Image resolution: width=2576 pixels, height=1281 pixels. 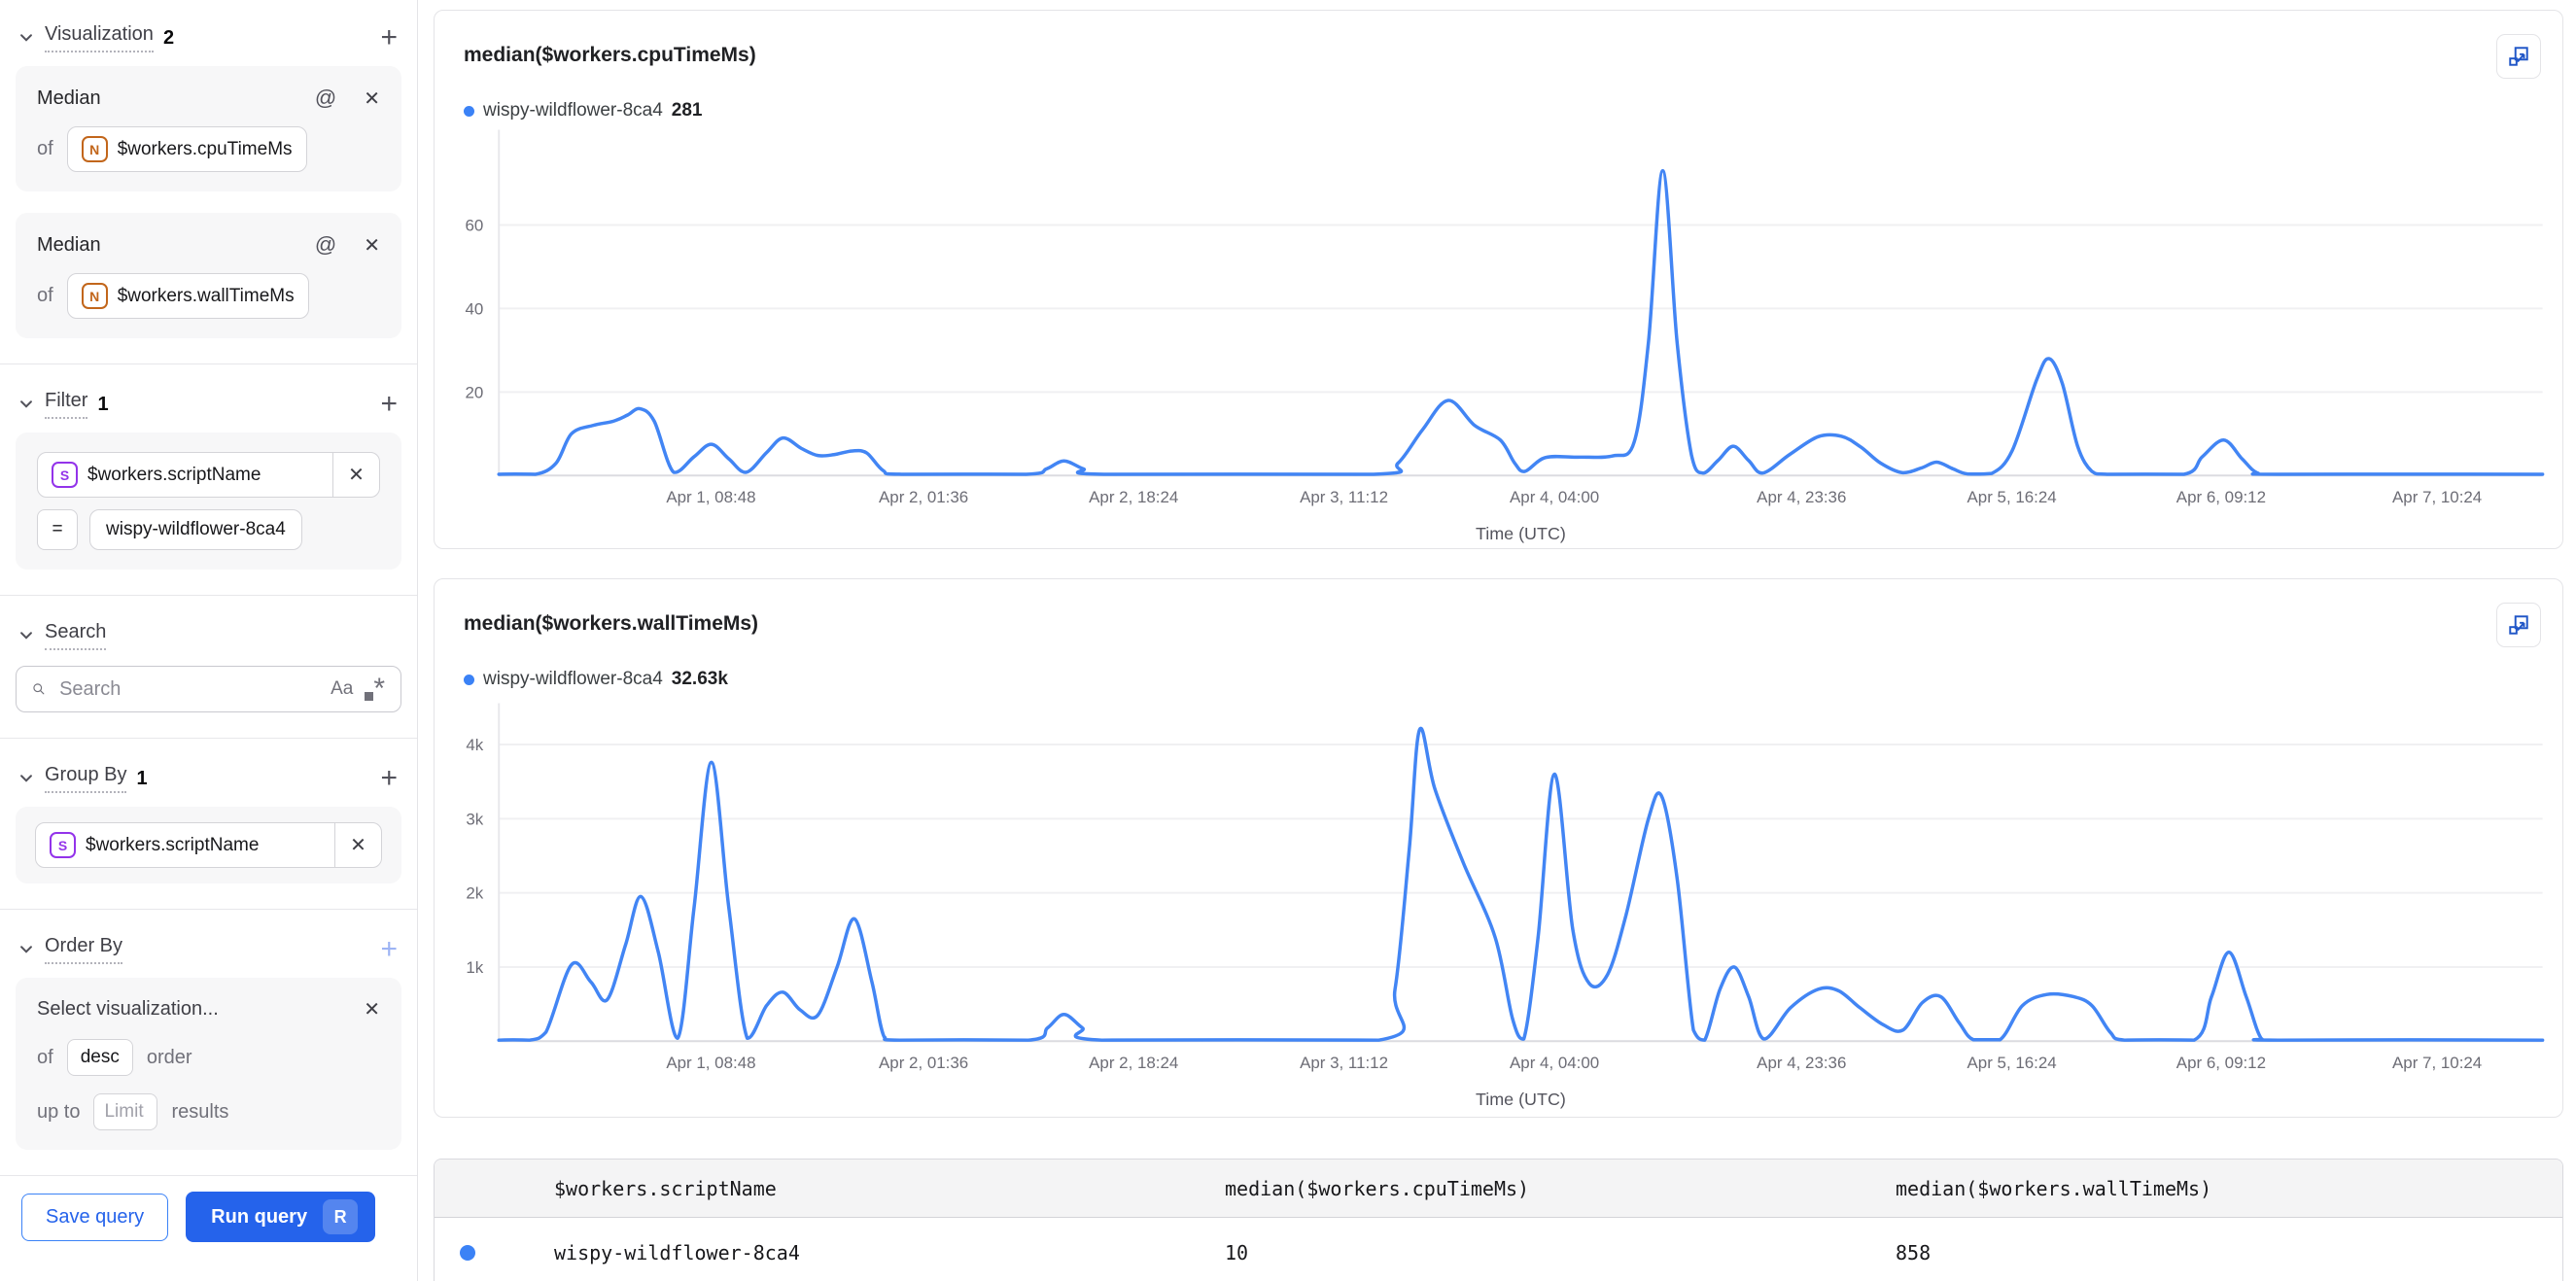 What do you see at coordinates (39, 689) in the screenshot?
I see `search-icon` at bounding box center [39, 689].